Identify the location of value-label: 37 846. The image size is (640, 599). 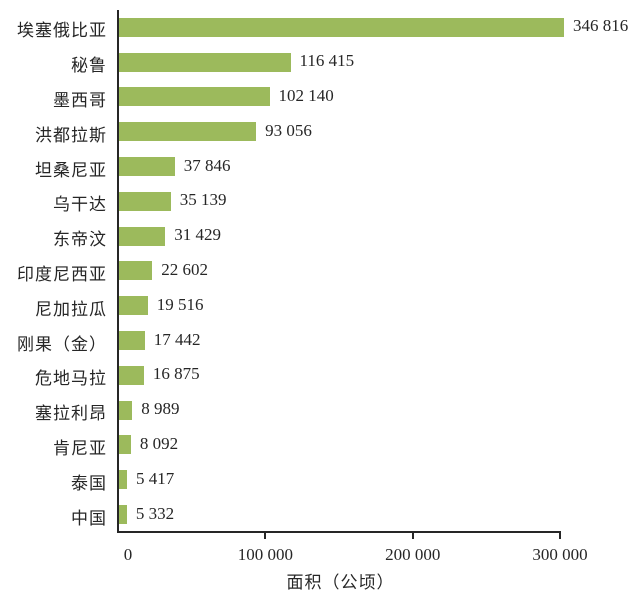
(207, 165).